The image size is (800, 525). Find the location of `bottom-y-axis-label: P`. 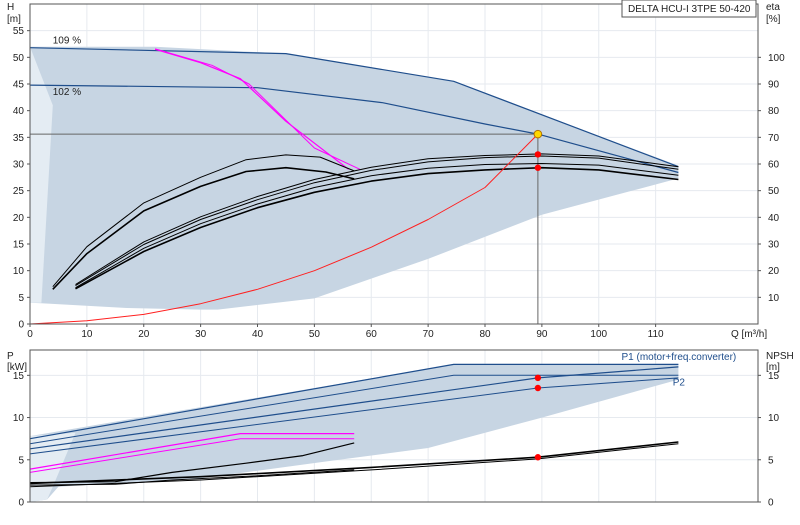

bottom-y-axis-label: P is located at coordinates (10, 356).